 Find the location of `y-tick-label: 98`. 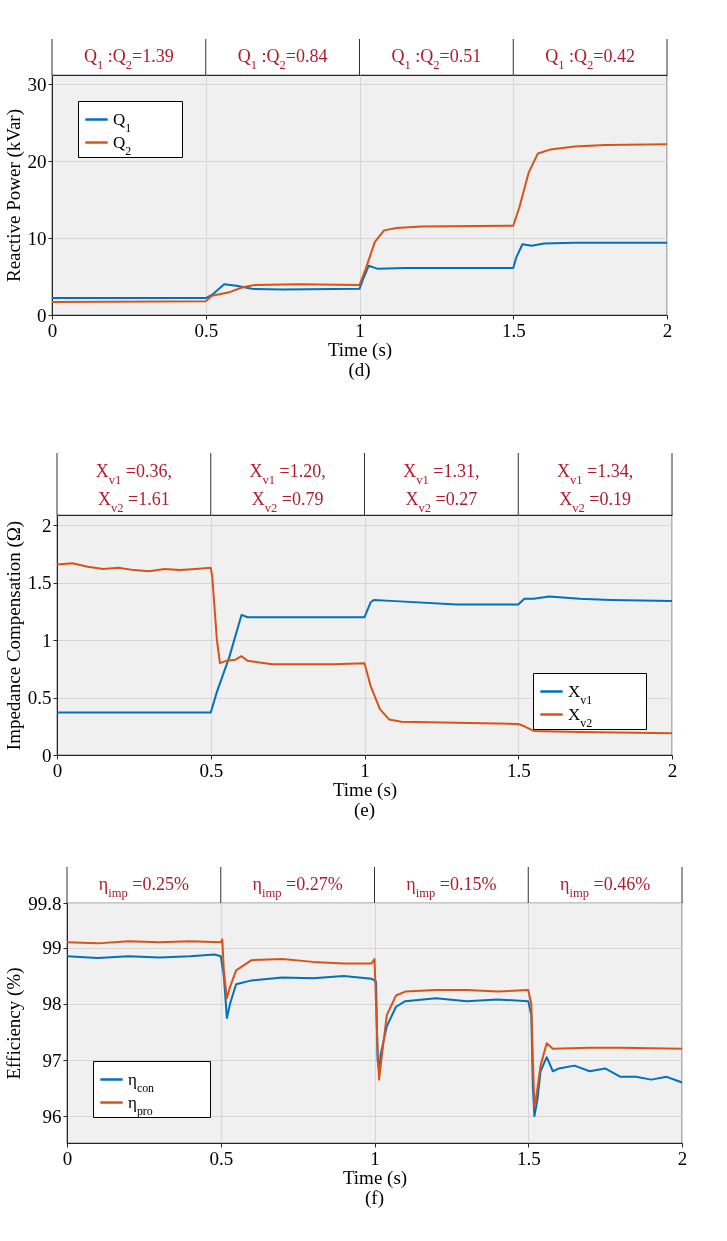

y-tick-label: 98 is located at coordinates (52, 1004).